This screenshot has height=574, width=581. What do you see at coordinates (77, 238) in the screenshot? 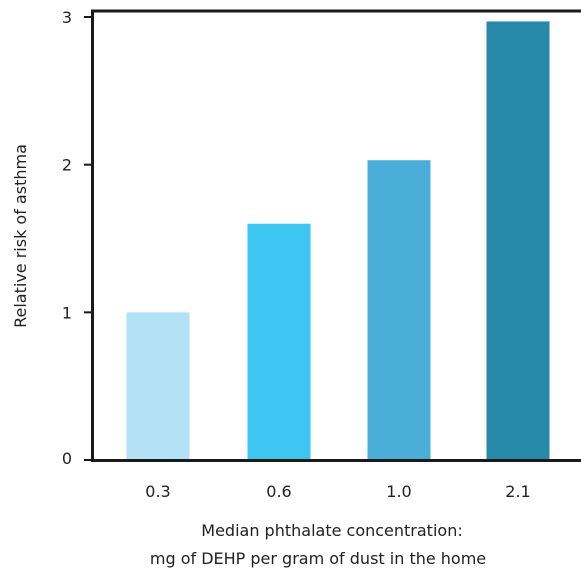
I see `y-ticks-group: 0 1 2 3` at bounding box center [77, 238].